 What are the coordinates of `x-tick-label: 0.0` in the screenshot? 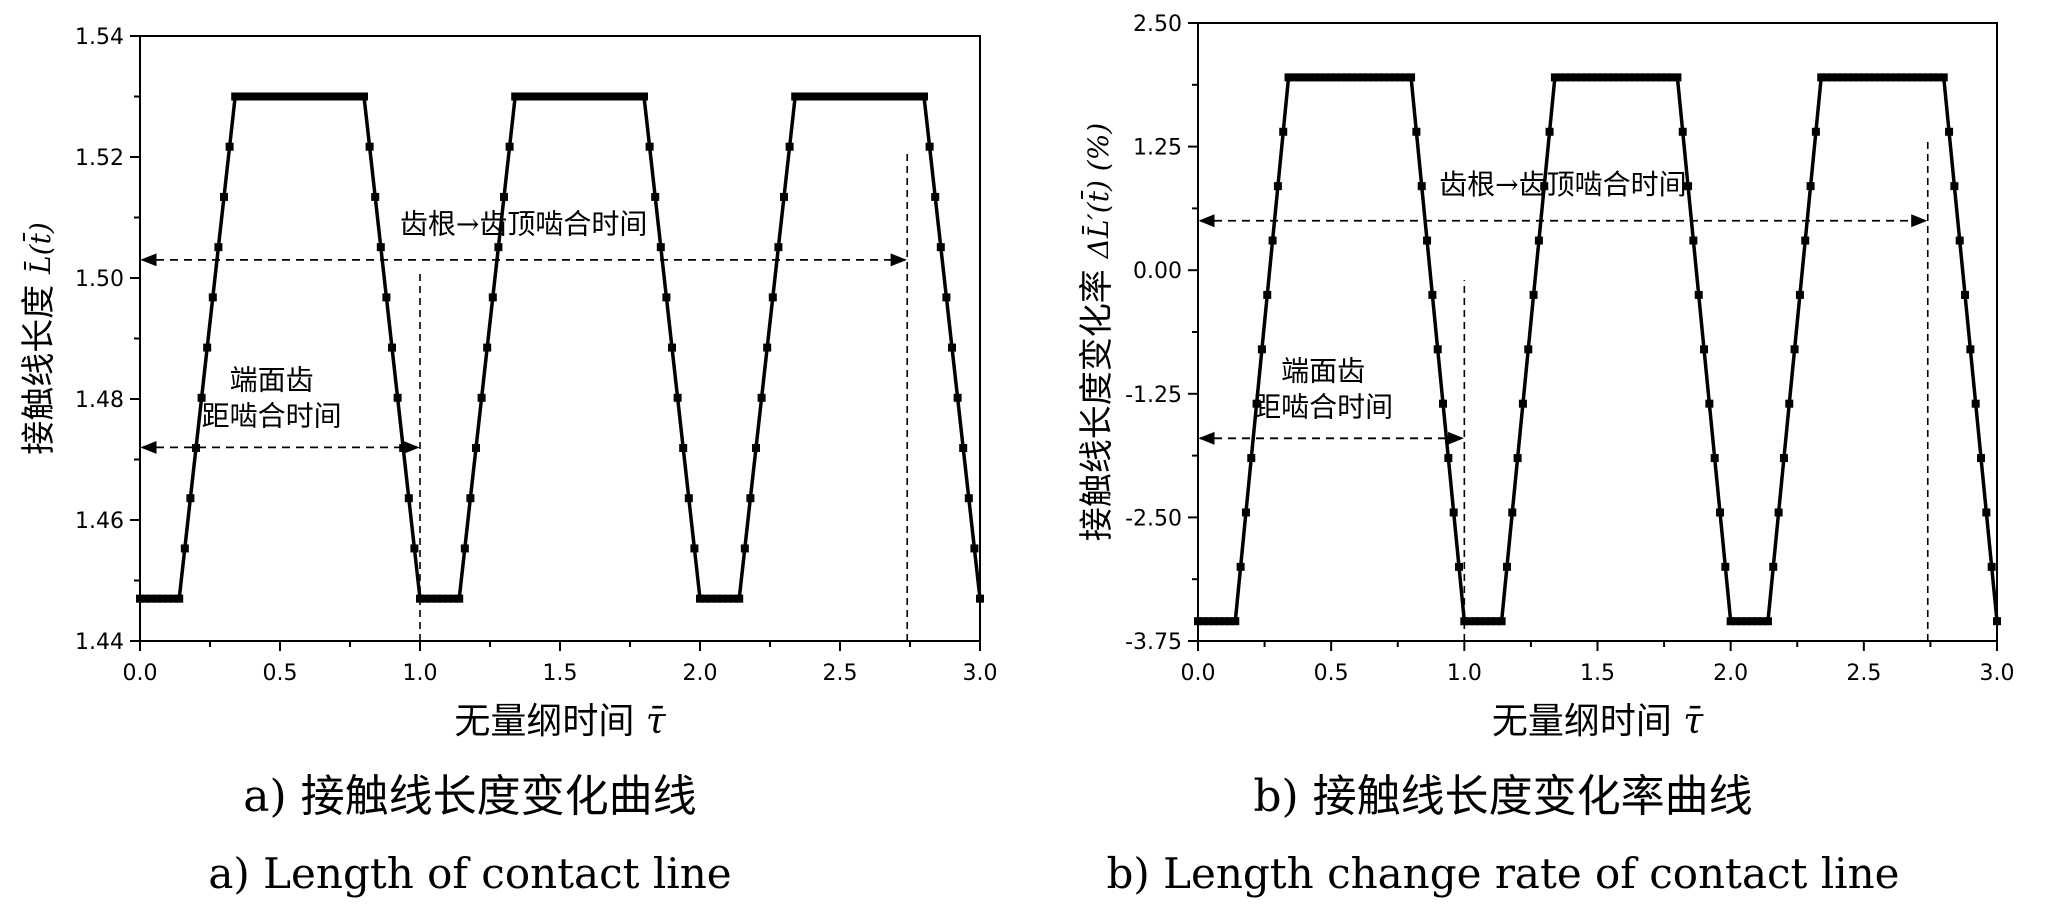 It's located at (140, 673).